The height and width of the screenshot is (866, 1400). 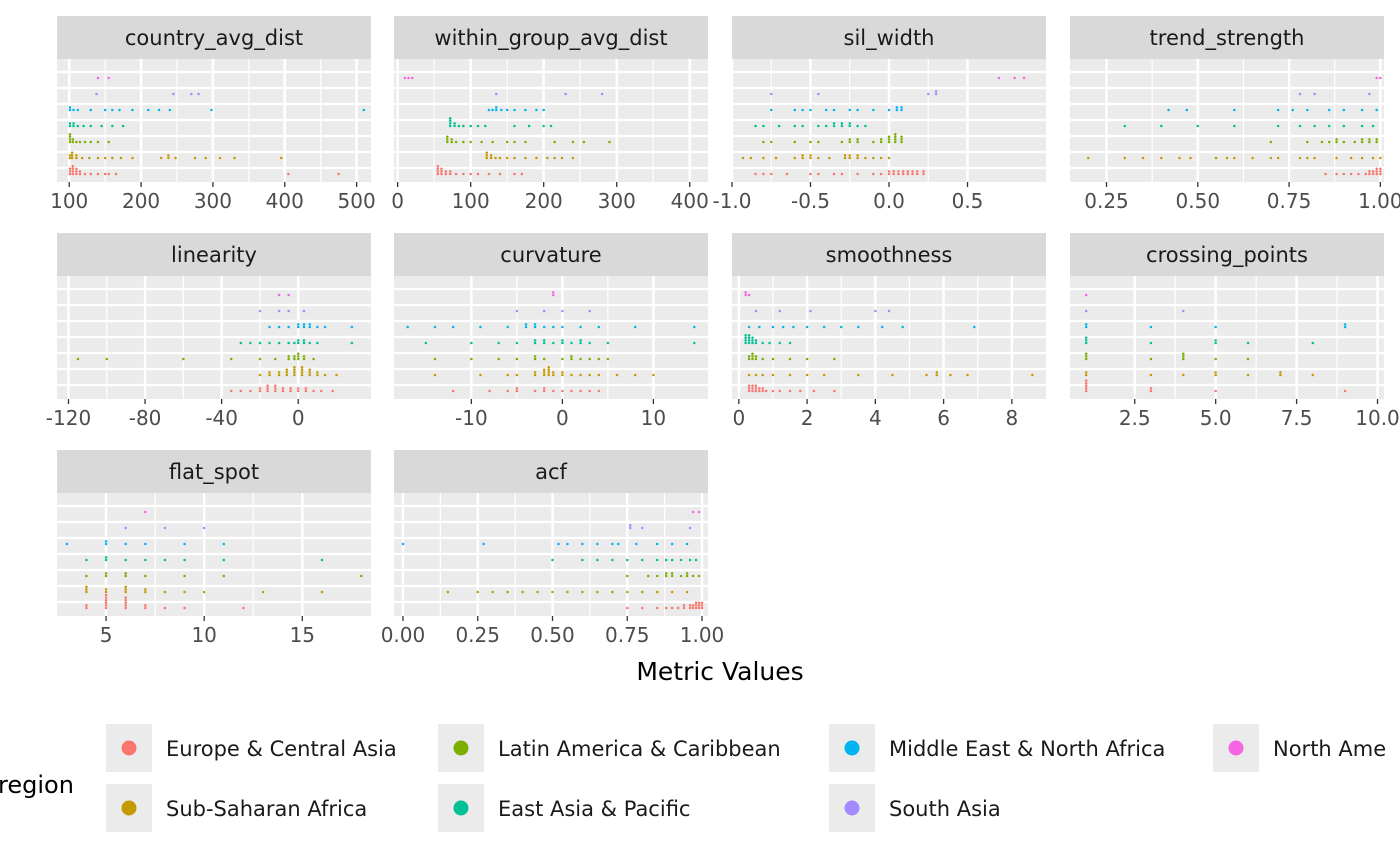 I want to click on x-tick-label: 0.0, so click(x=889, y=201).